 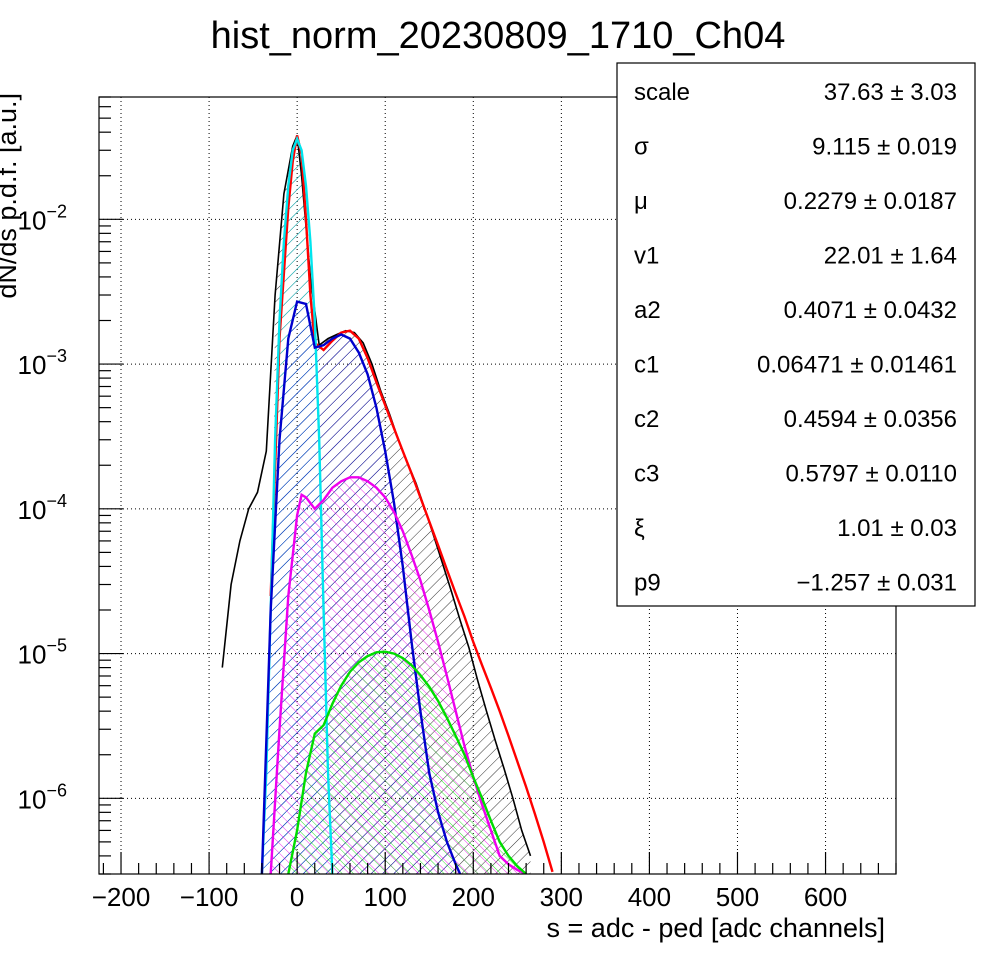 What do you see at coordinates (662, 92) in the screenshot?
I see `stat-name: scale` at bounding box center [662, 92].